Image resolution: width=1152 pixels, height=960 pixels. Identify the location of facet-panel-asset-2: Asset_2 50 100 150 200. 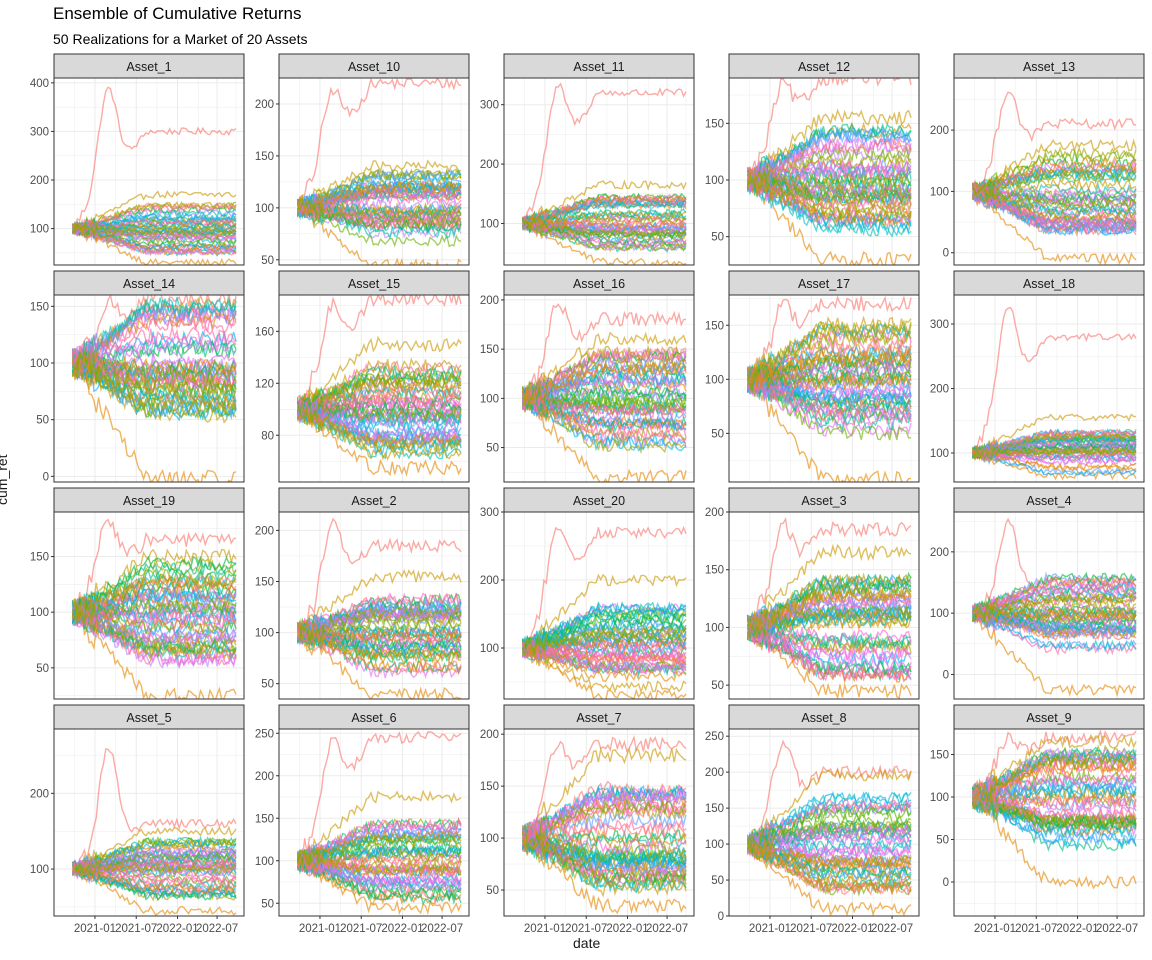
(362, 593).